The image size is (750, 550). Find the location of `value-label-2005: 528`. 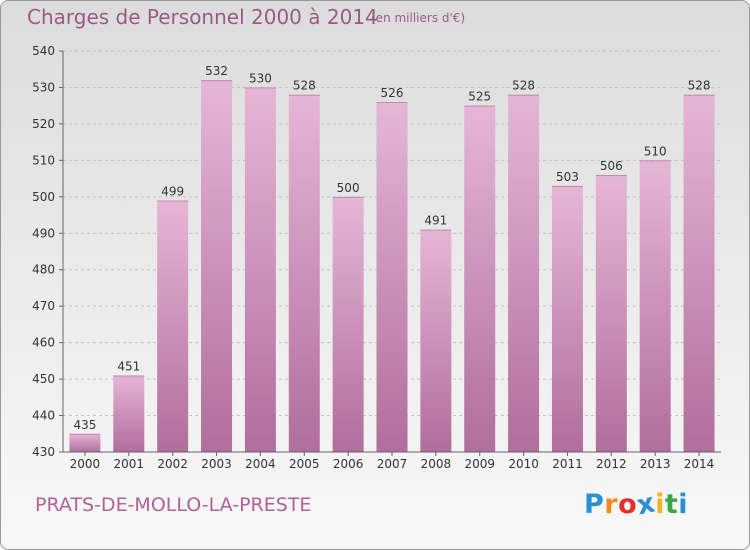

value-label-2005: 528 is located at coordinates (304, 86).